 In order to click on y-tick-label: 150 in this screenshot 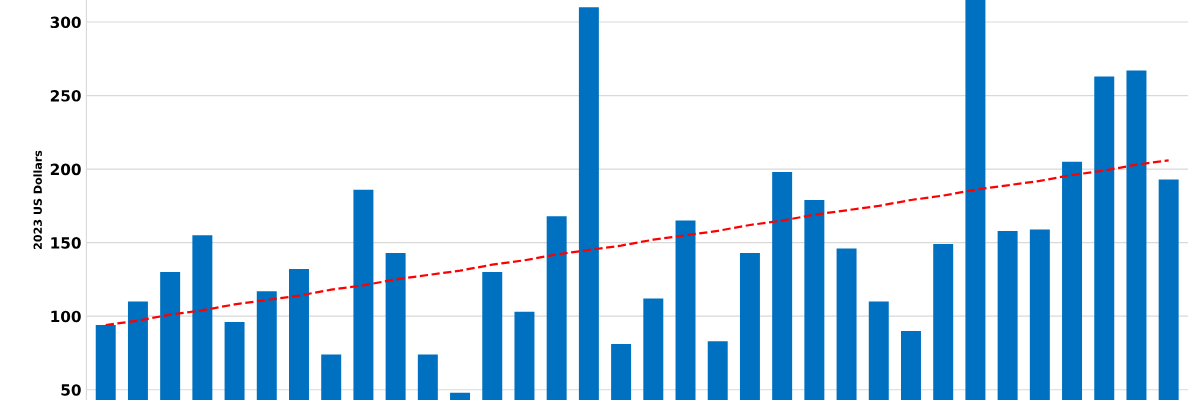, I will do `click(66, 243)`.